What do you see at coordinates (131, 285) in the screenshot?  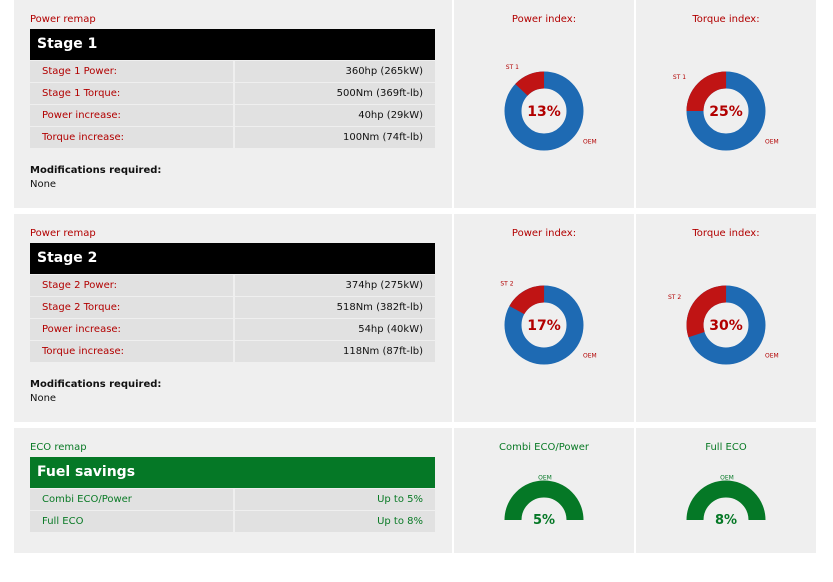 I see `row-label: Stage 2 Power:` at bounding box center [131, 285].